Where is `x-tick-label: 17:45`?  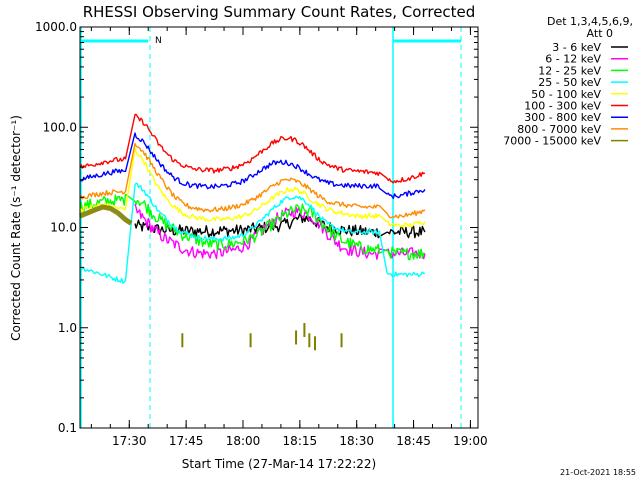 x-tick-label: 17:45 is located at coordinates (186, 441).